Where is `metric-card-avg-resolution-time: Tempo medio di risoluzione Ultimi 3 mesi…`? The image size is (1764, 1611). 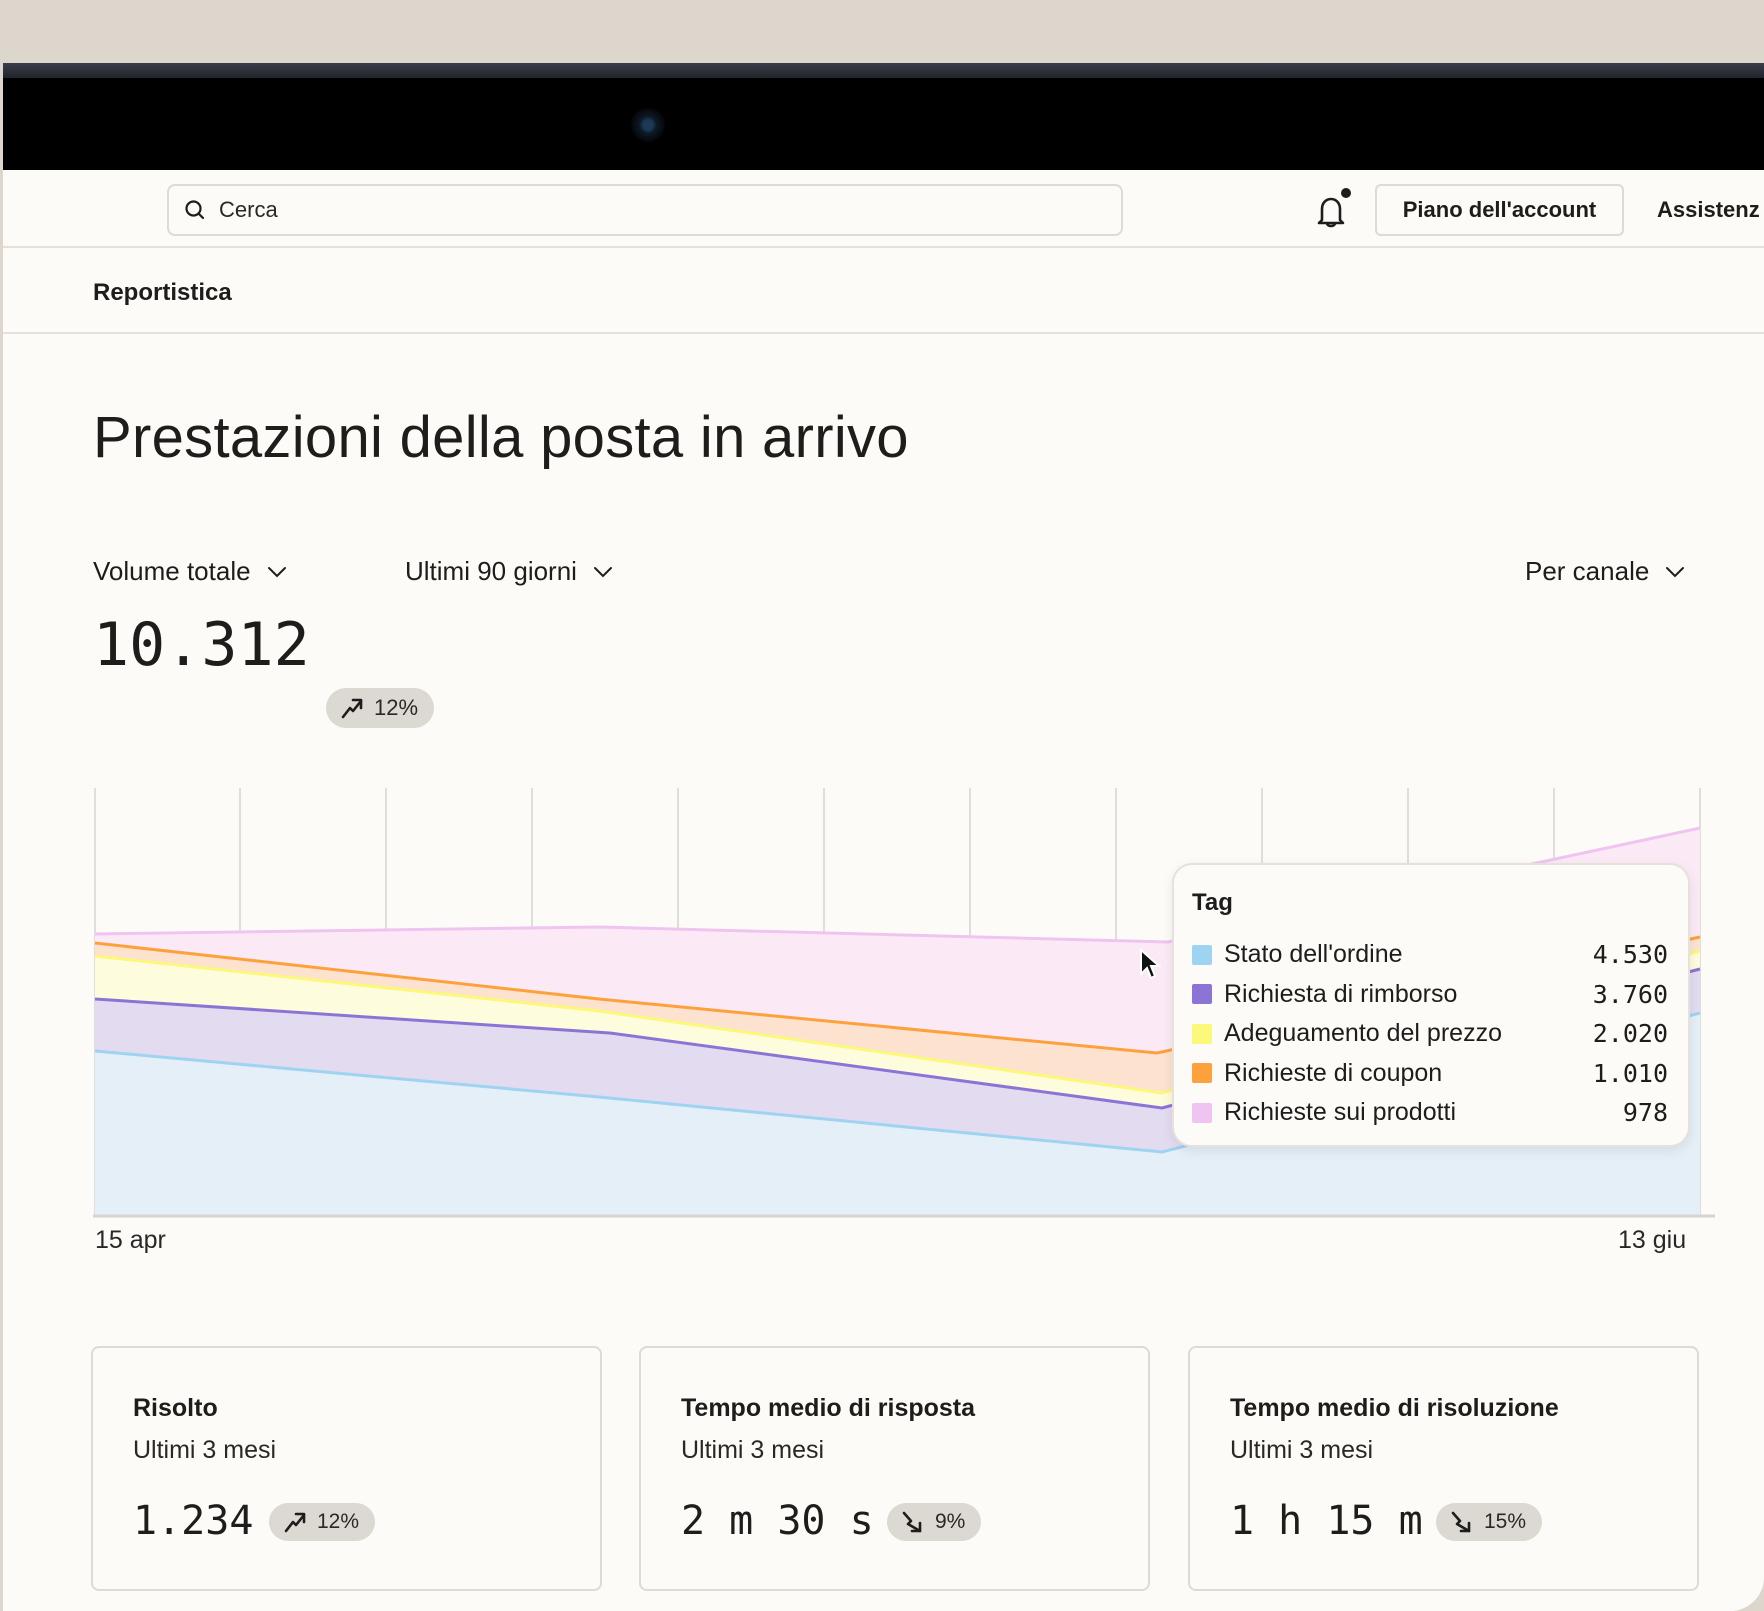
metric-card-avg-resolution-time: Tempo medio di risoluzione Ultimi 3 mesi… is located at coordinates (1443, 1468).